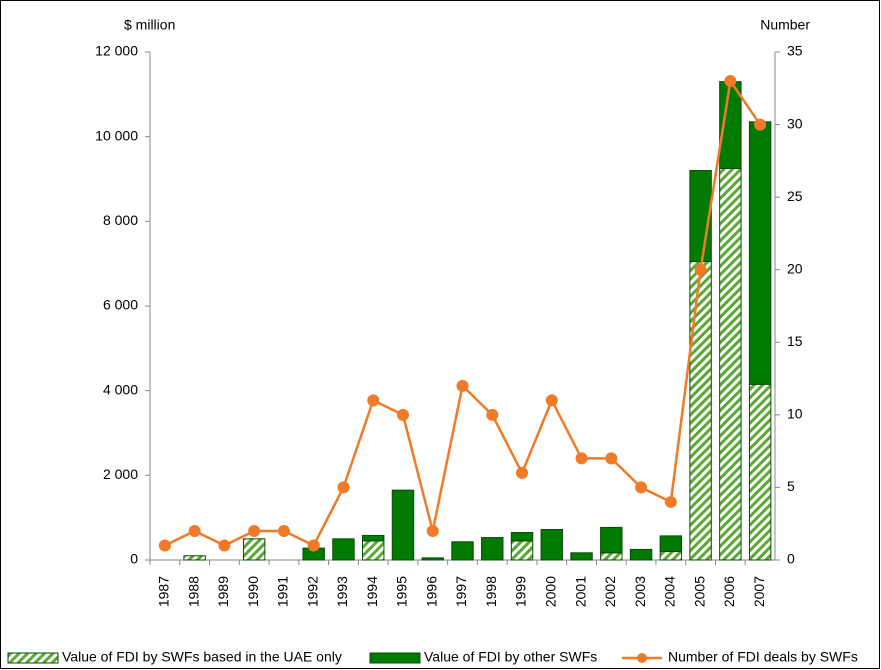  Describe the element at coordinates (120, 305) in the screenshot. I see `y-tick-label: 6 000` at that location.